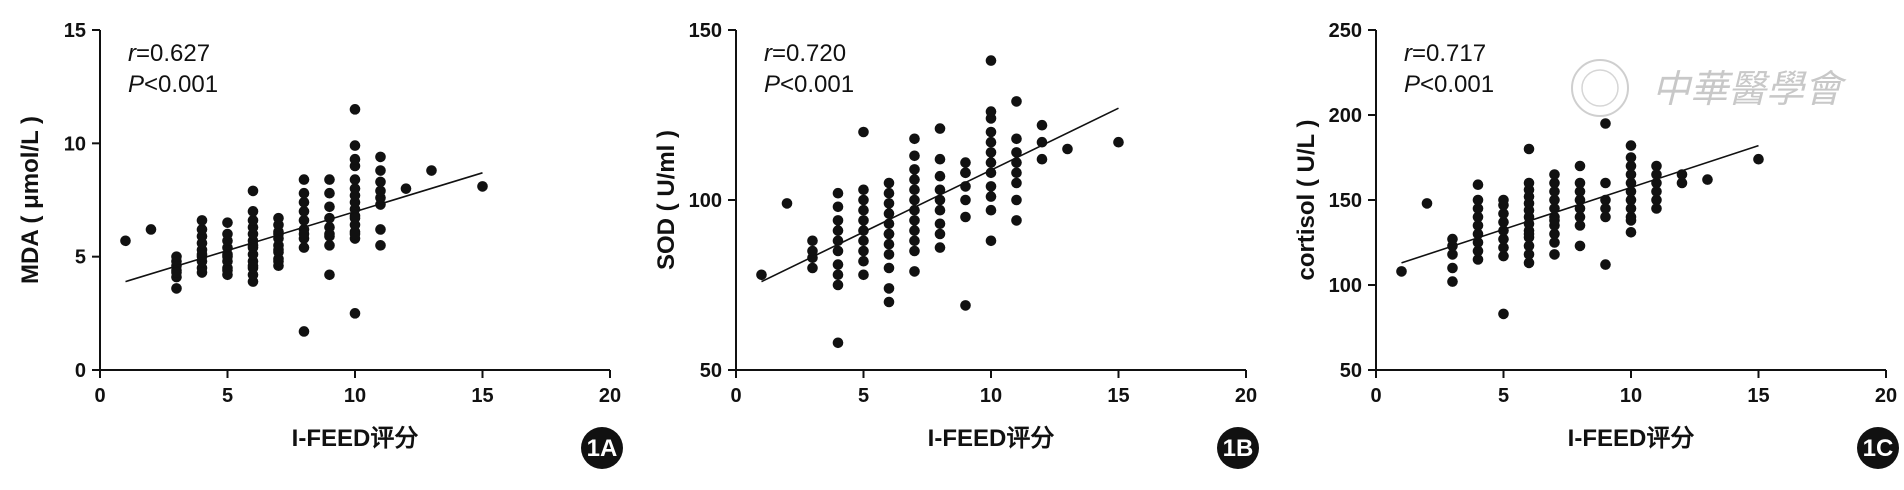 The height and width of the screenshot is (490, 1904). What do you see at coordinates (991, 396) in the screenshot?
I see `x-tick-label: 10` at bounding box center [991, 396].